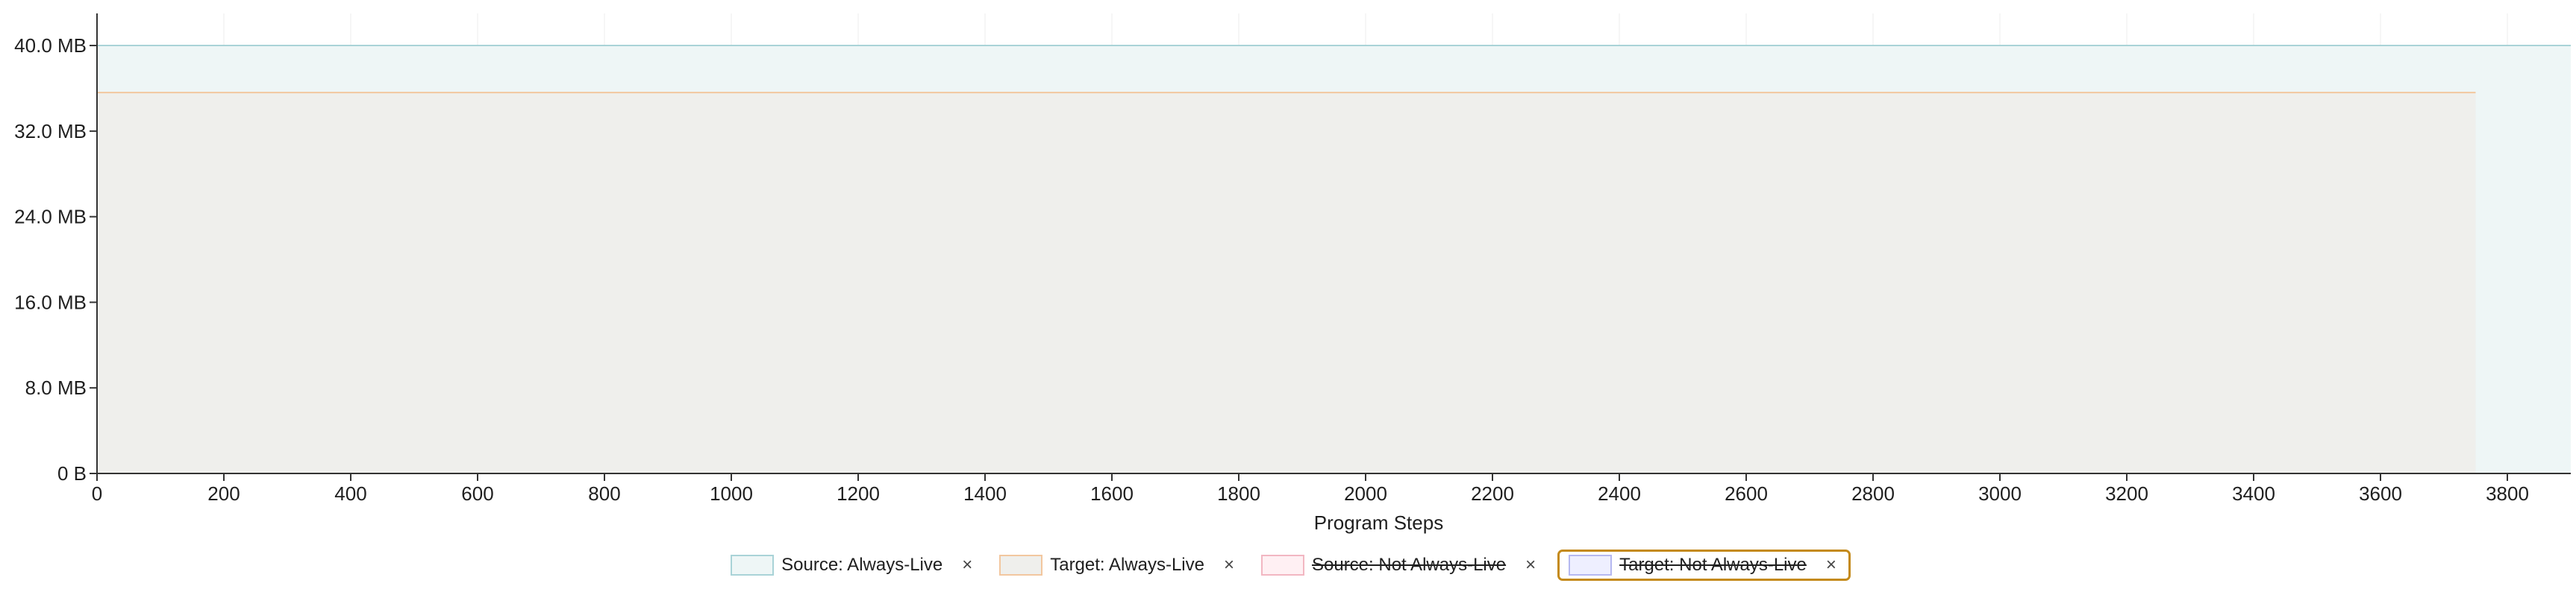  Describe the element at coordinates (985, 493) in the screenshot. I see `x-tick-label-1400: 1400` at that location.